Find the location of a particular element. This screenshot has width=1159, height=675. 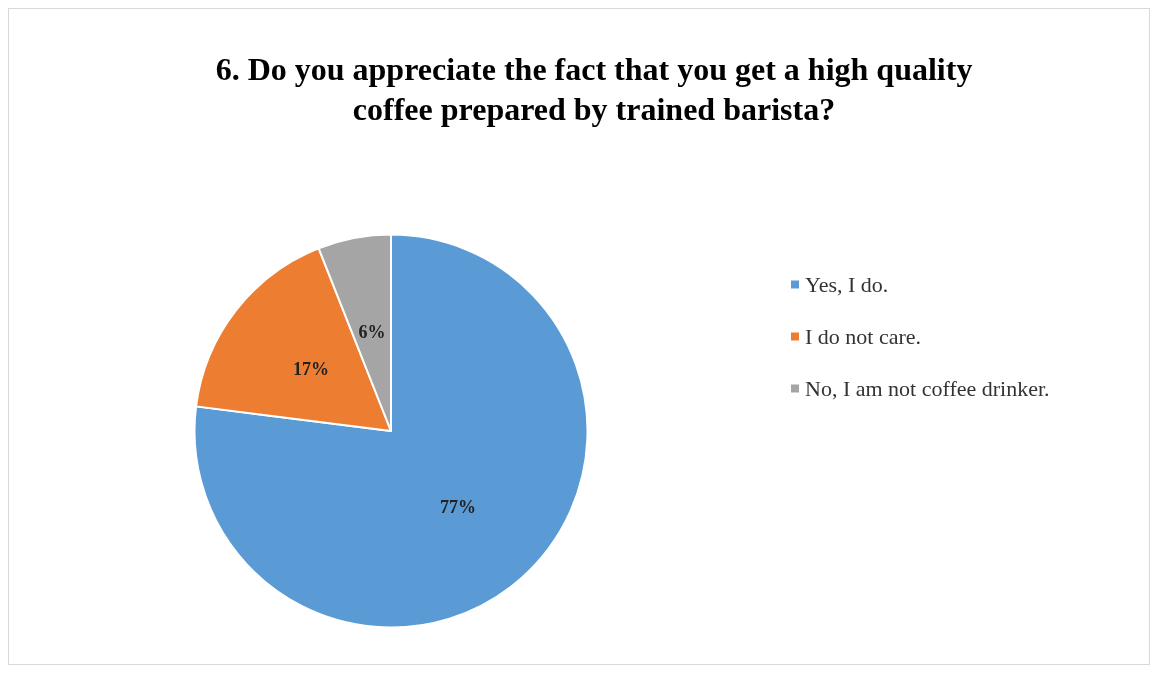

data-label: 6% is located at coordinates (372, 331).